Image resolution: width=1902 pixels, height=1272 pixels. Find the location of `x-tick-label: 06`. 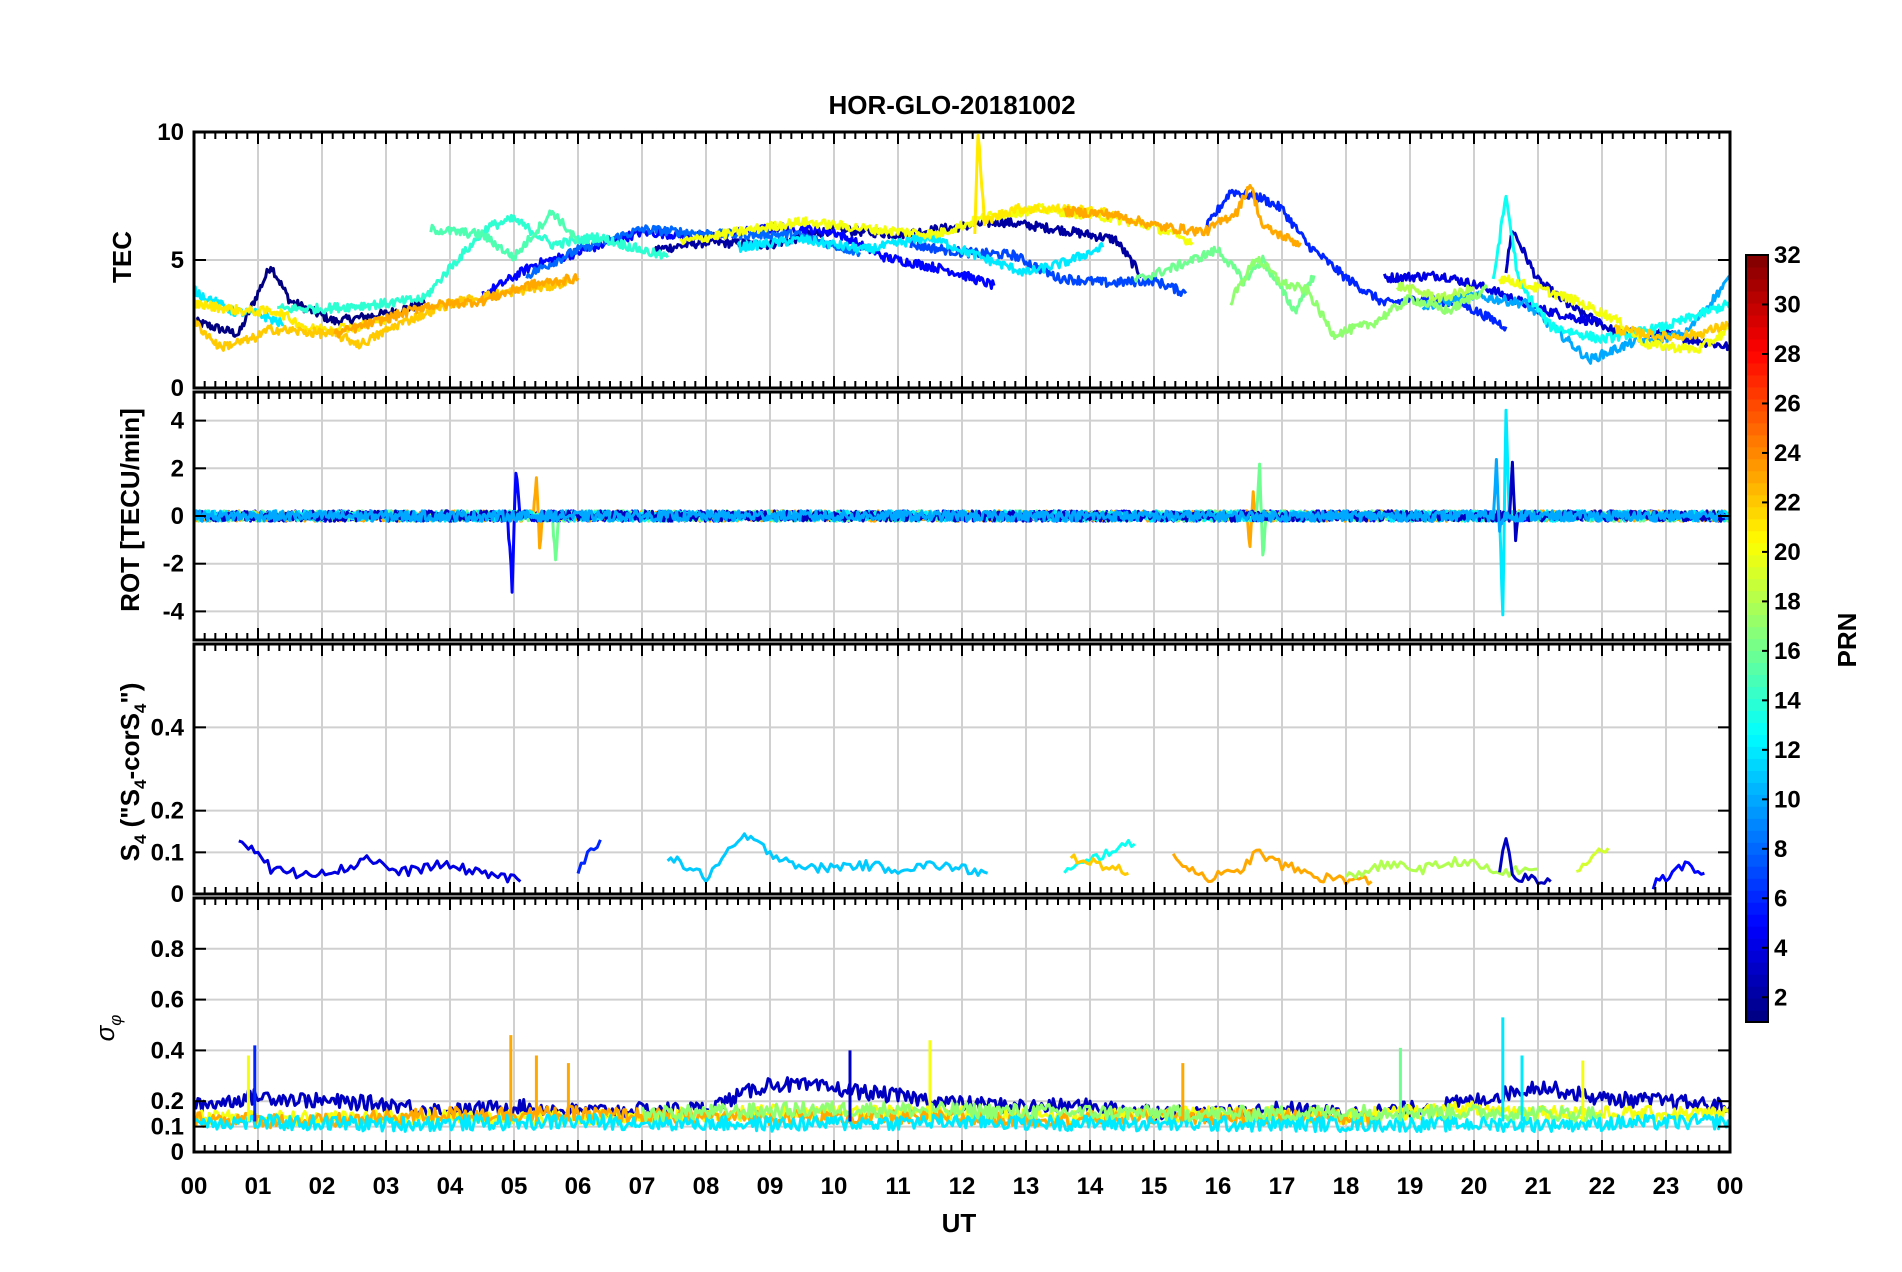

x-tick-label: 06 is located at coordinates (578, 1186).